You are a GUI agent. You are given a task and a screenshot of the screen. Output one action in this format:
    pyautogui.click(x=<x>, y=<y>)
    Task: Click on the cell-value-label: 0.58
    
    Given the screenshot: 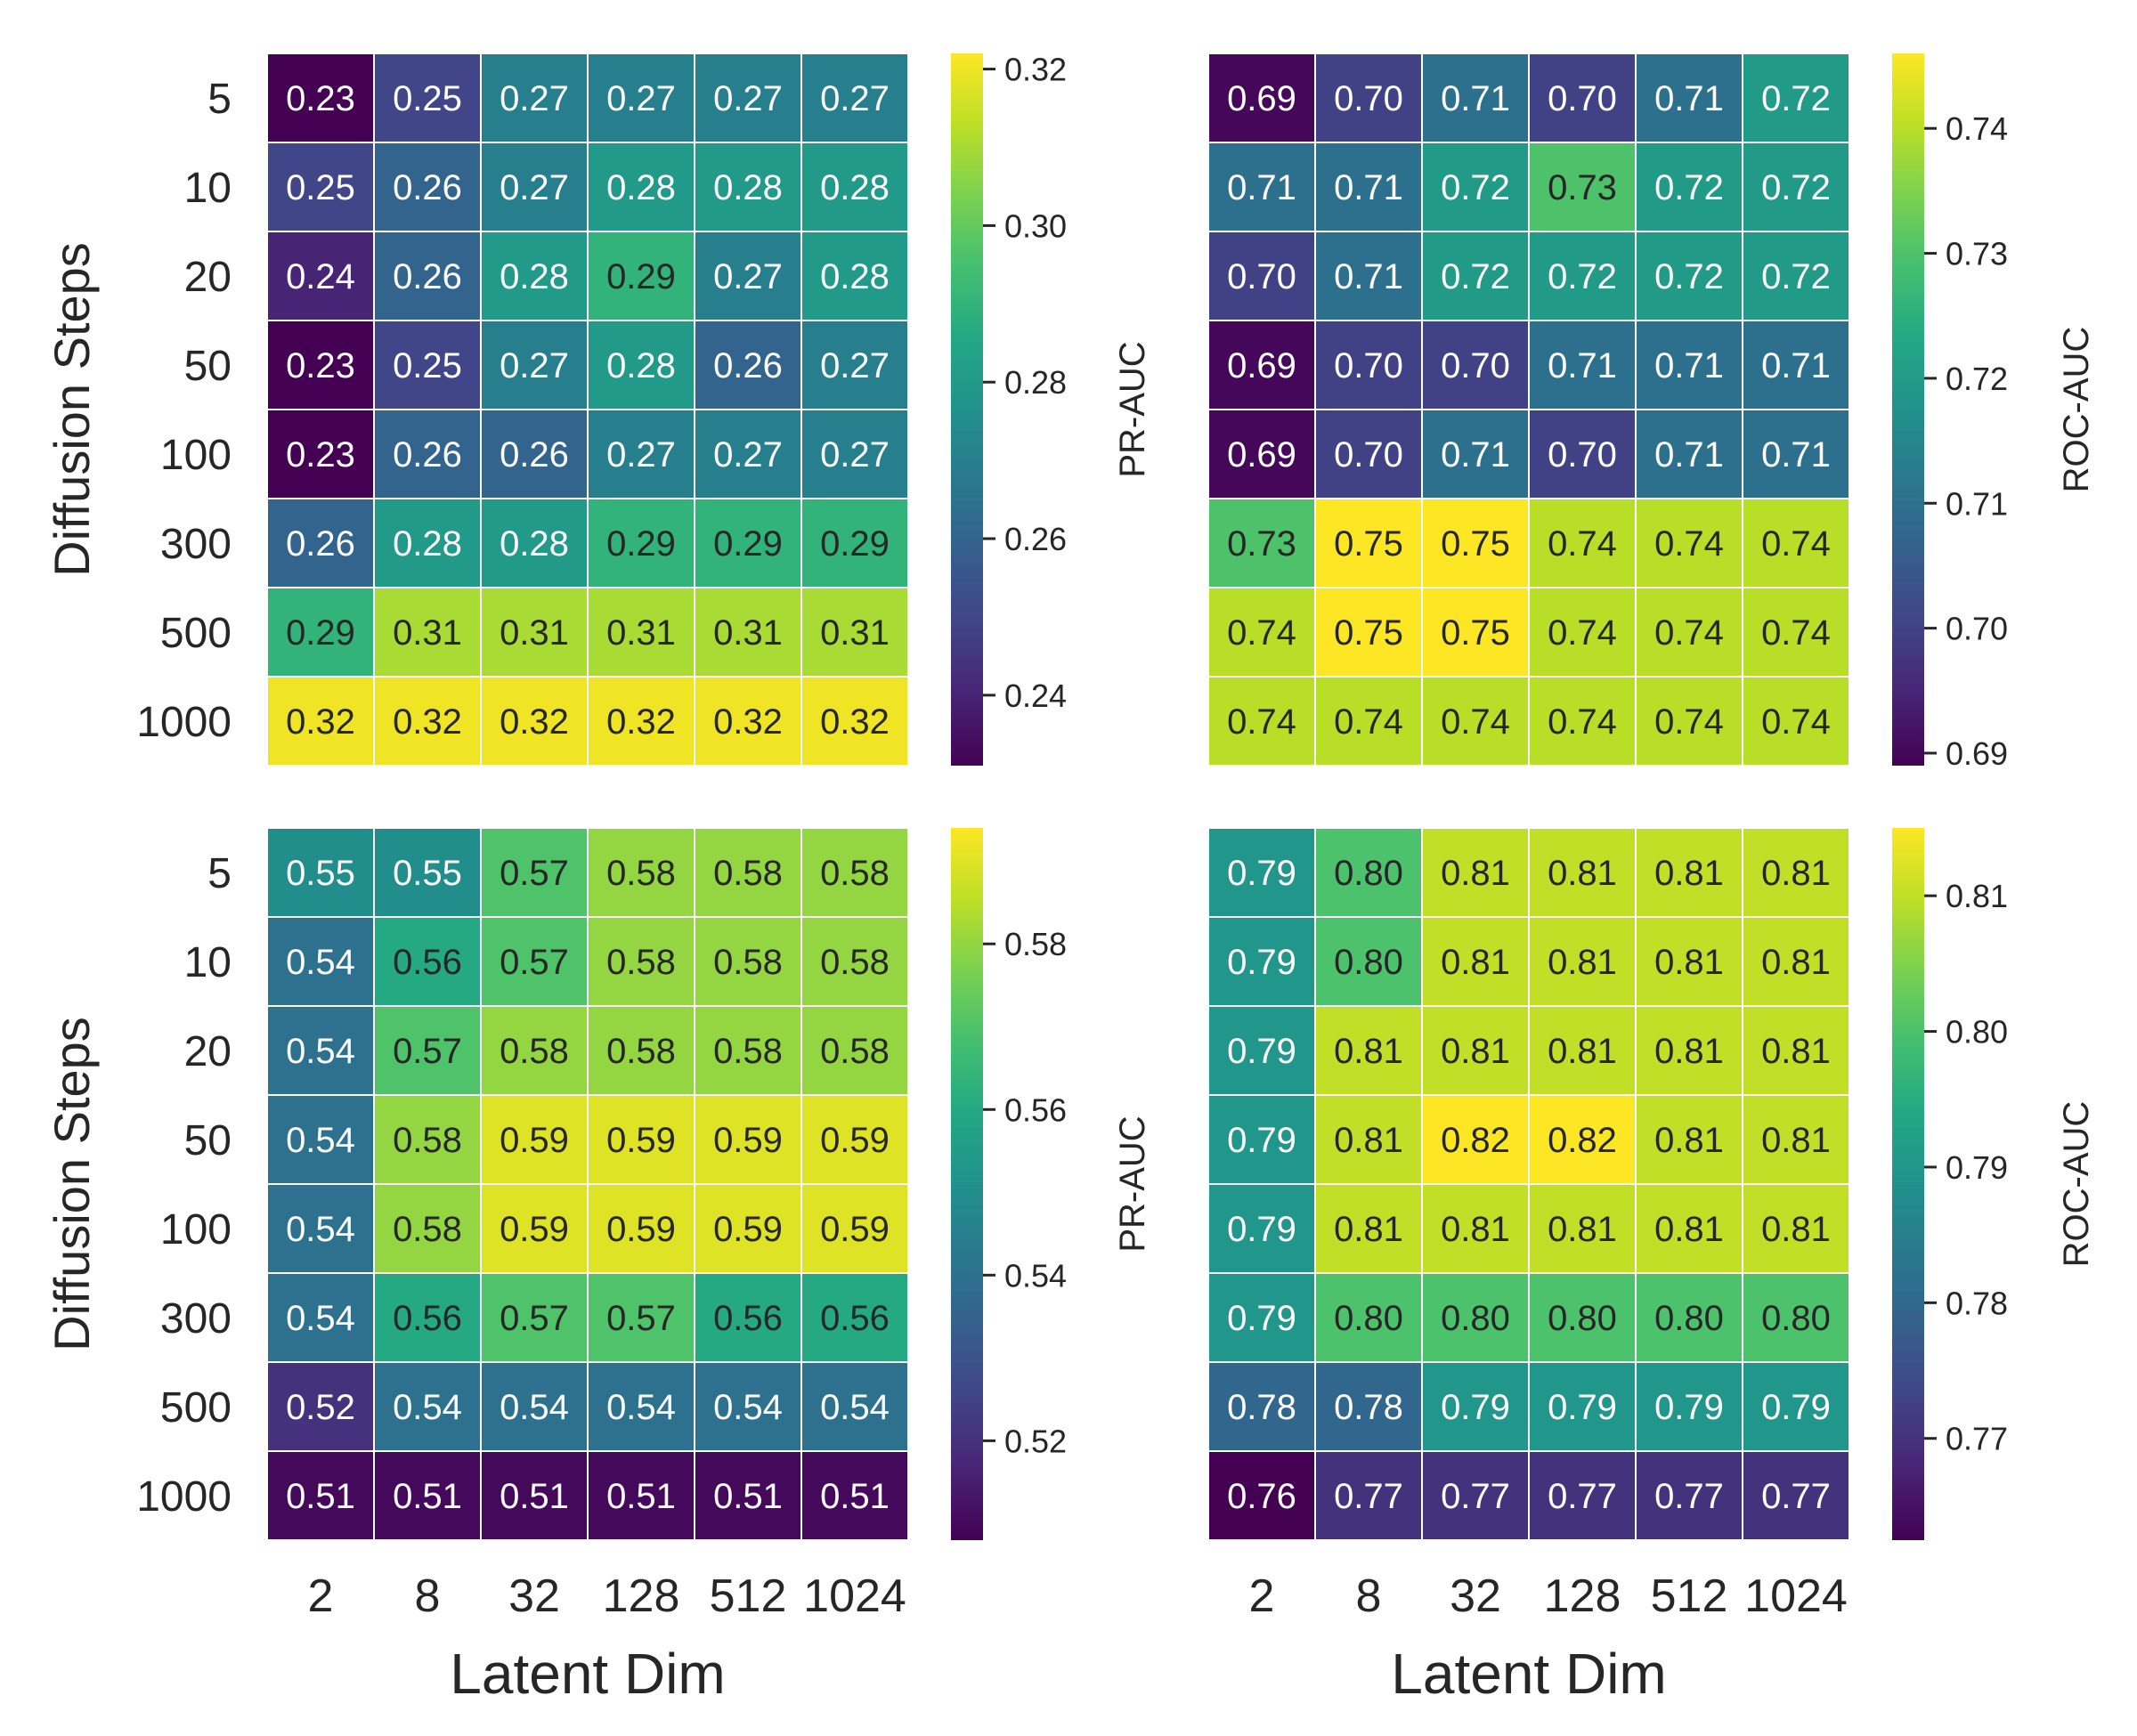 What is the action you would take?
    pyautogui.click(x=748, y=873)
    